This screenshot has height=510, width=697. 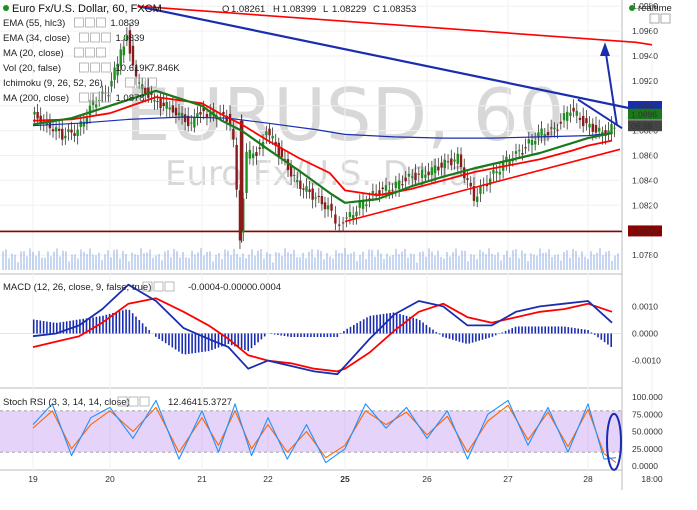 I want to click on x-icon, so click(x=144, y=401).